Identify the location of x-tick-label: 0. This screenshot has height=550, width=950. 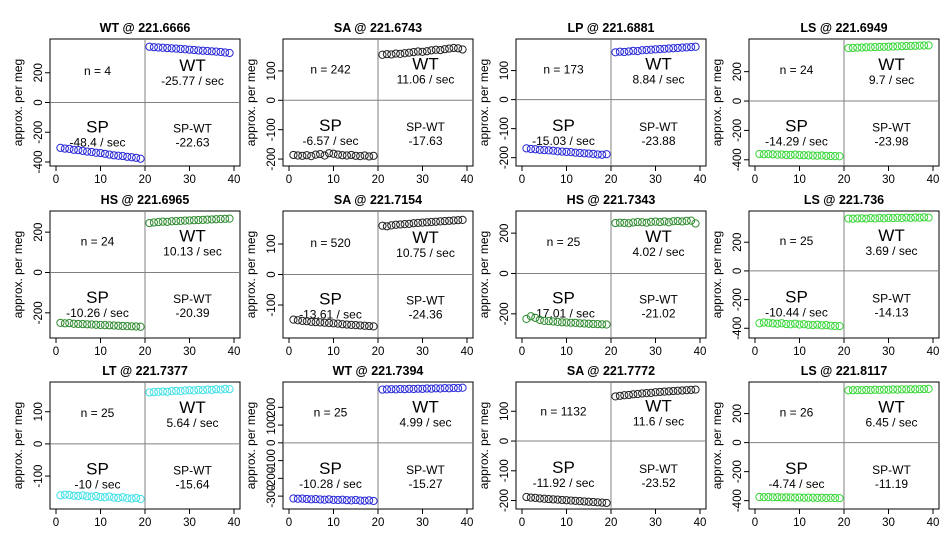
(56, 180).